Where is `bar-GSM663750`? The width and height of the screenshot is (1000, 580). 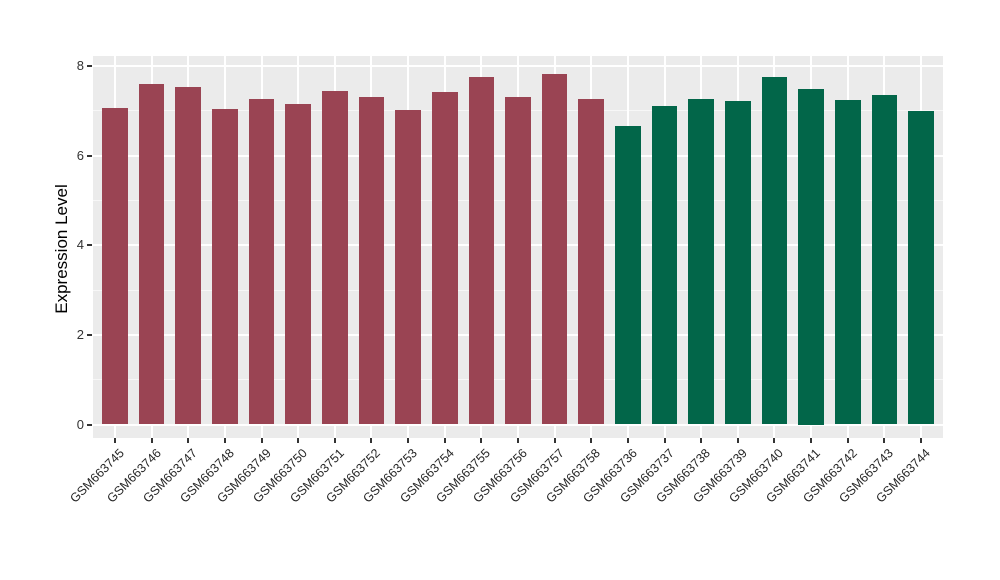 bar-GSM663750 is located at coordinates (298, 264).